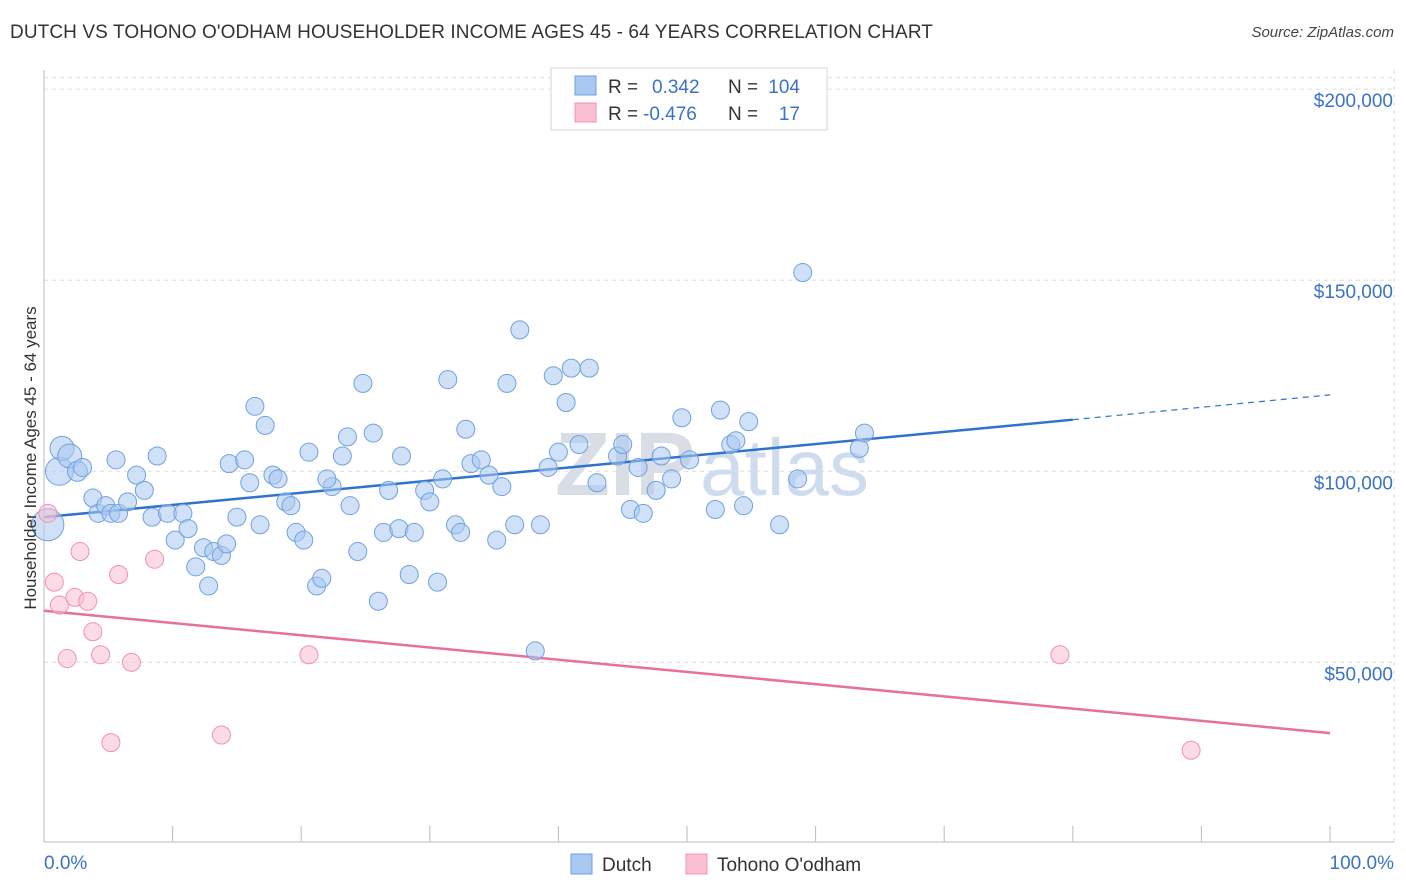 The width and height of the screenshot is (1406, 892). I want to click on correlation-legend: R = 0.342 N = 104 R = -0.476 N = 17, so click(689, 99).